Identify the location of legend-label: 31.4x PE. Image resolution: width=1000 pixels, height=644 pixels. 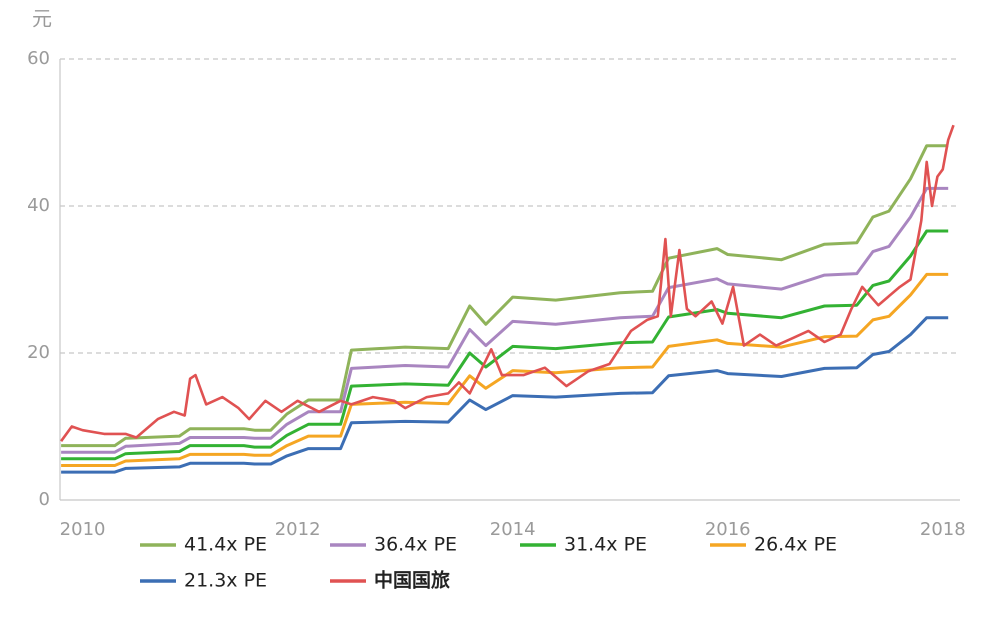
(605, 545).